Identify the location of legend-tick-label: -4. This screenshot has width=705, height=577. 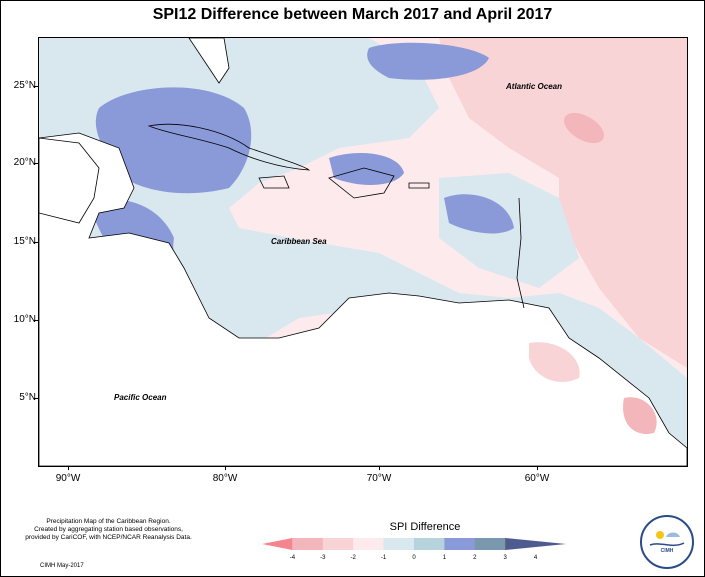
(292, 558).